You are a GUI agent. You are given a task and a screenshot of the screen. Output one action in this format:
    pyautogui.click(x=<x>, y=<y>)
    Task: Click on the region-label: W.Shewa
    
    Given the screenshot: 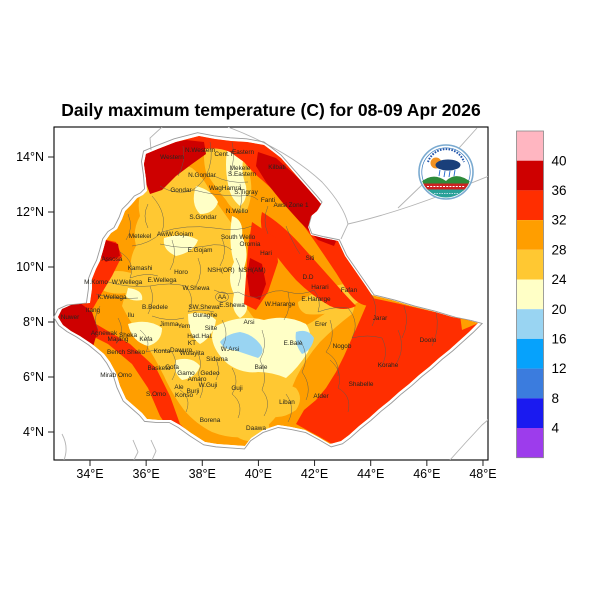 What is the action you would take?
    pyautogui.click(x=196, y=288)
    